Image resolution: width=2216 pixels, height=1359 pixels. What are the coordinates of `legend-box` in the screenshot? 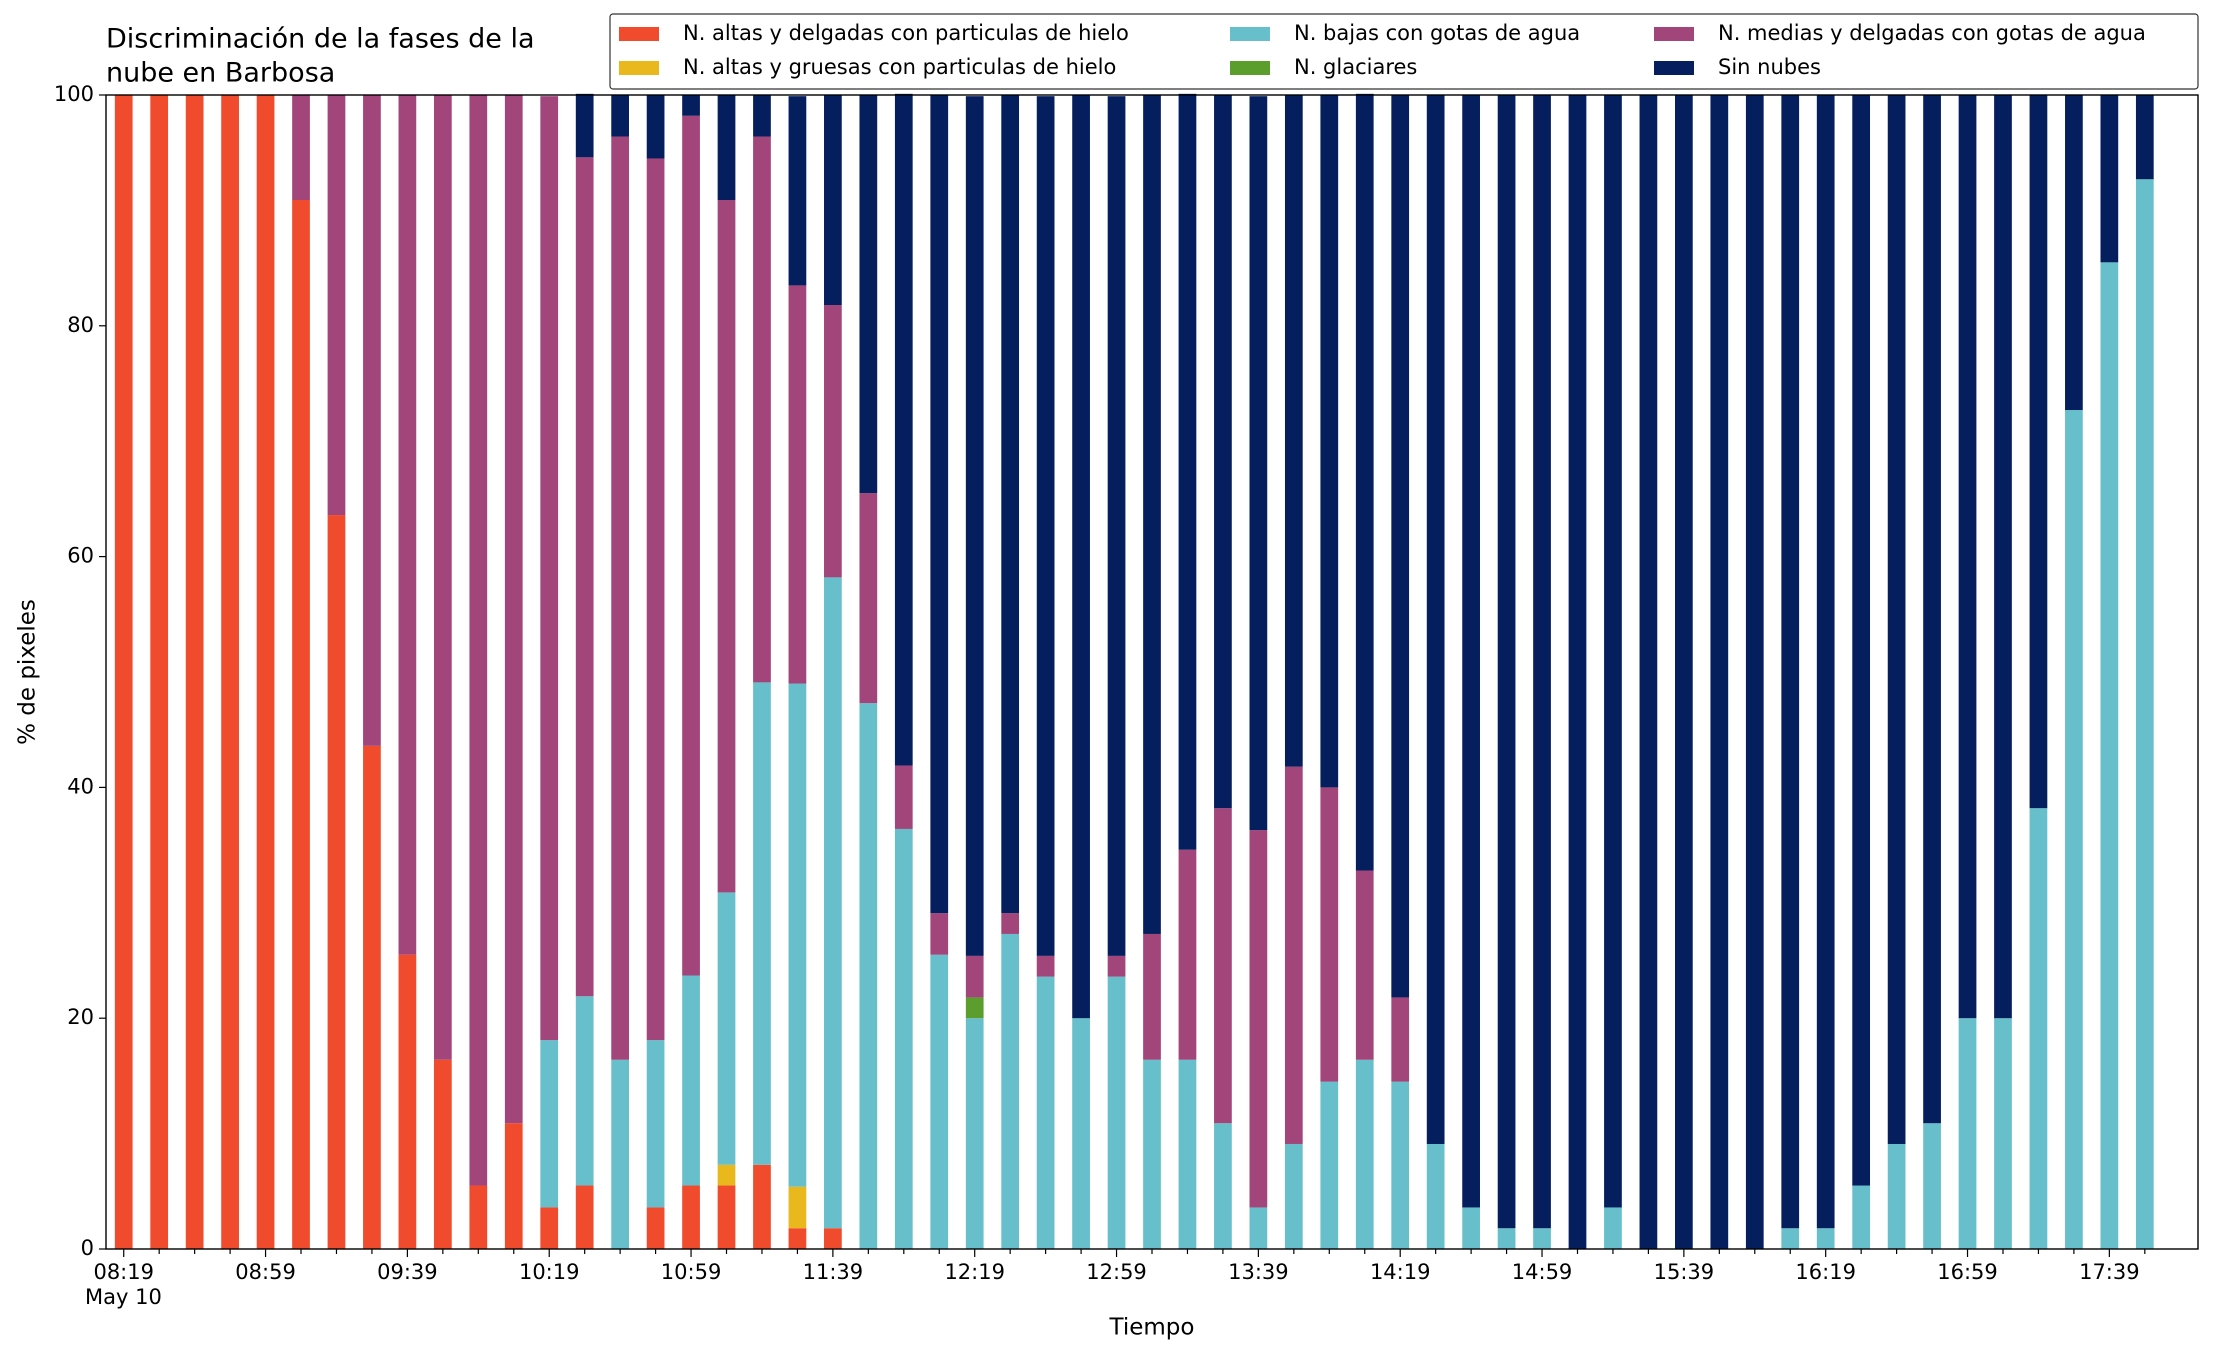 It's located at (1404, 51).